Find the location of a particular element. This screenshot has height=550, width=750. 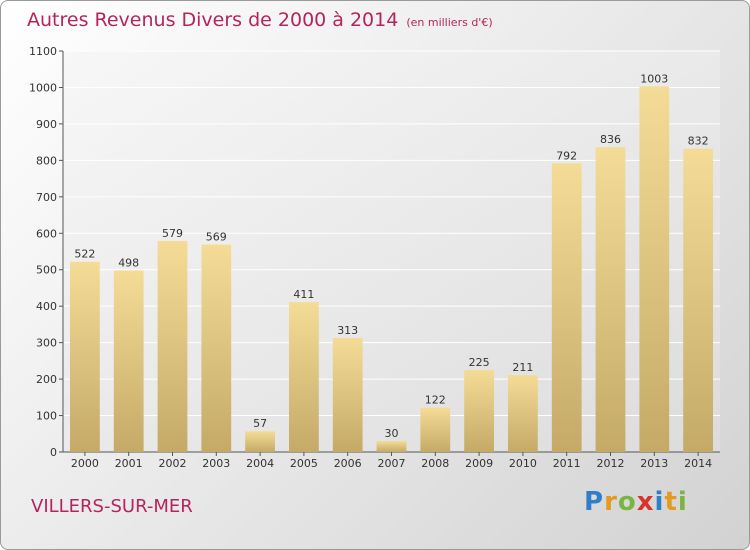

y-tick-label: 800 is located at coordinates (46, 160).